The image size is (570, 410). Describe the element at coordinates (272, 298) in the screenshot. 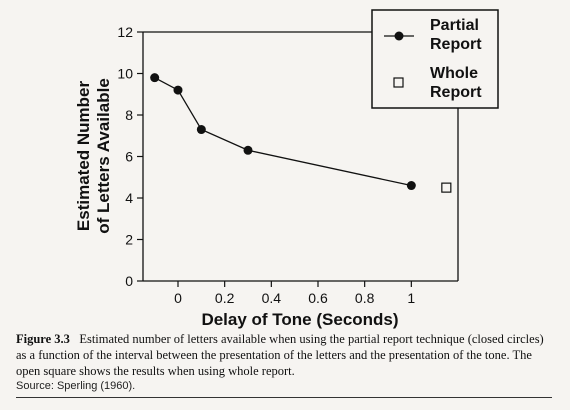

I see `x-tick-label: 0.4` at that location.